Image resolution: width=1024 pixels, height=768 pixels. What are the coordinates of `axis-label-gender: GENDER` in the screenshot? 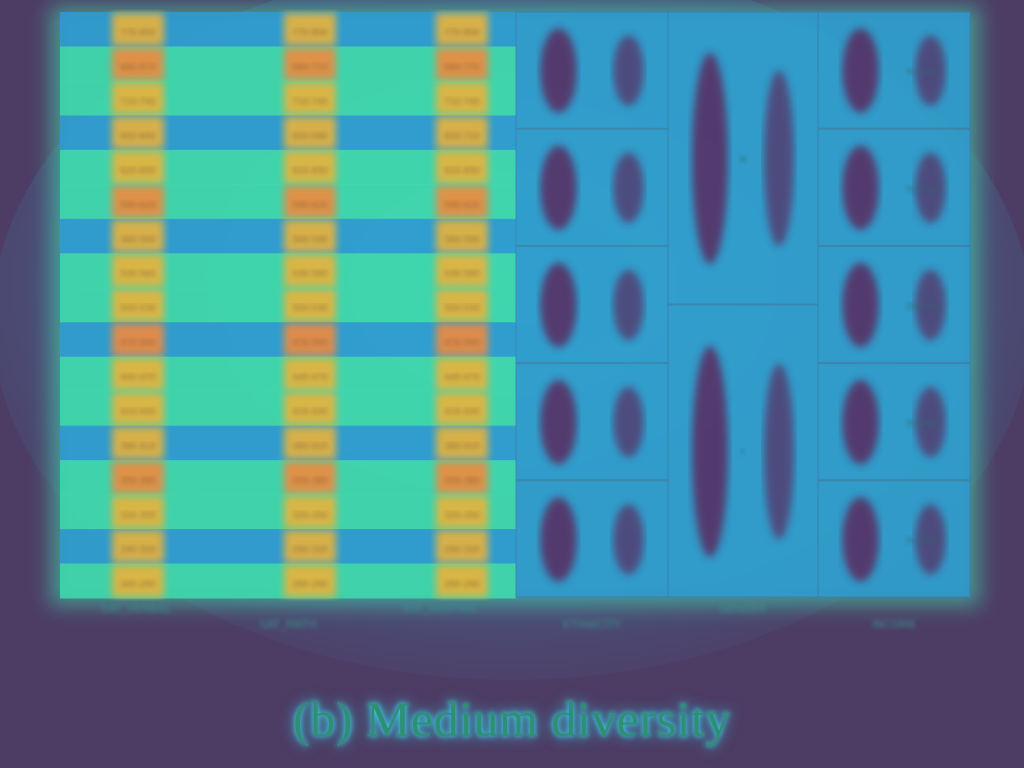 It's located at (743, 608).